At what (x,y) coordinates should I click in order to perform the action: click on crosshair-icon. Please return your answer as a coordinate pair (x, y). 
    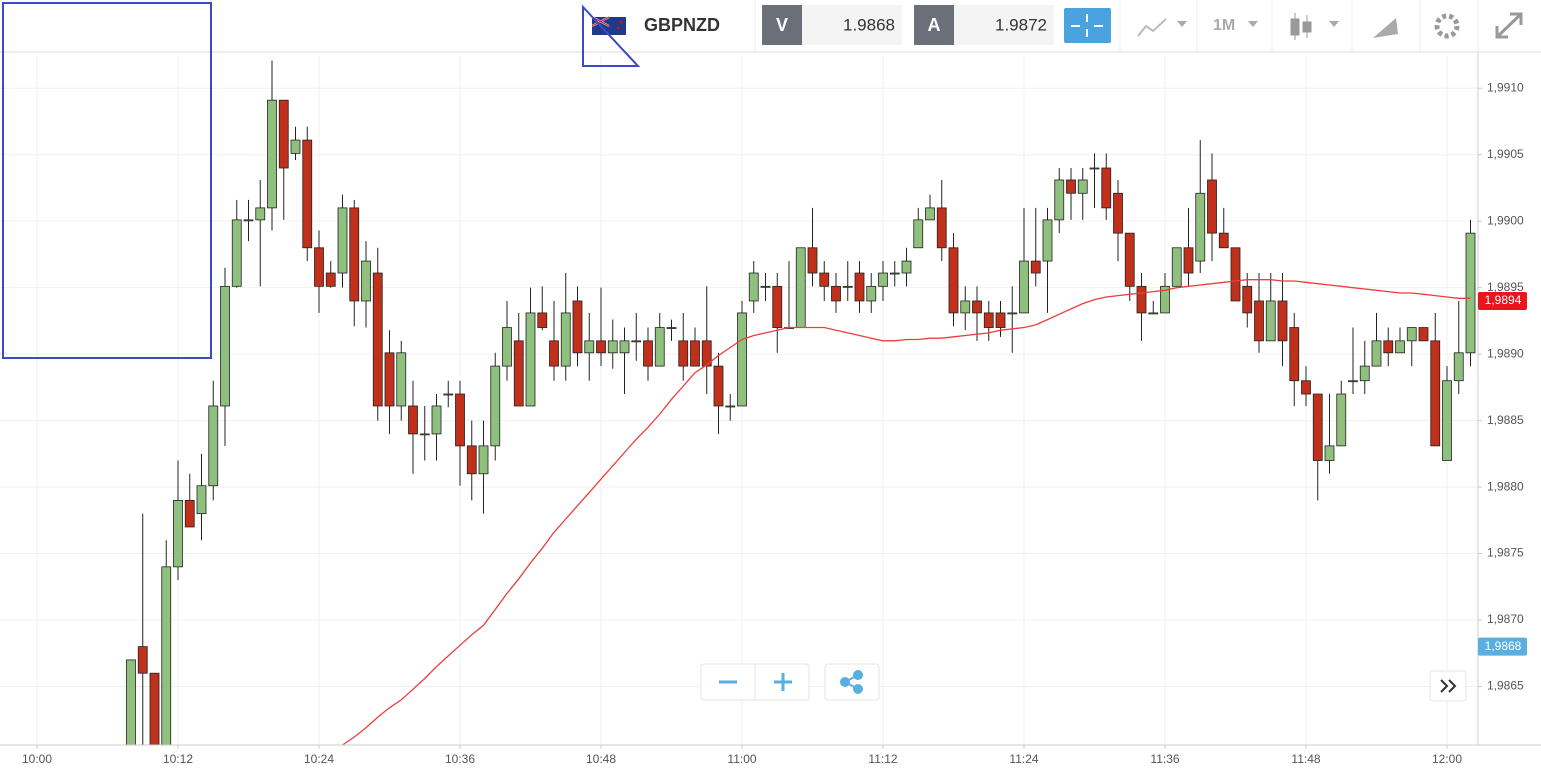
    Looking at the image, I should click on (1087, 25).